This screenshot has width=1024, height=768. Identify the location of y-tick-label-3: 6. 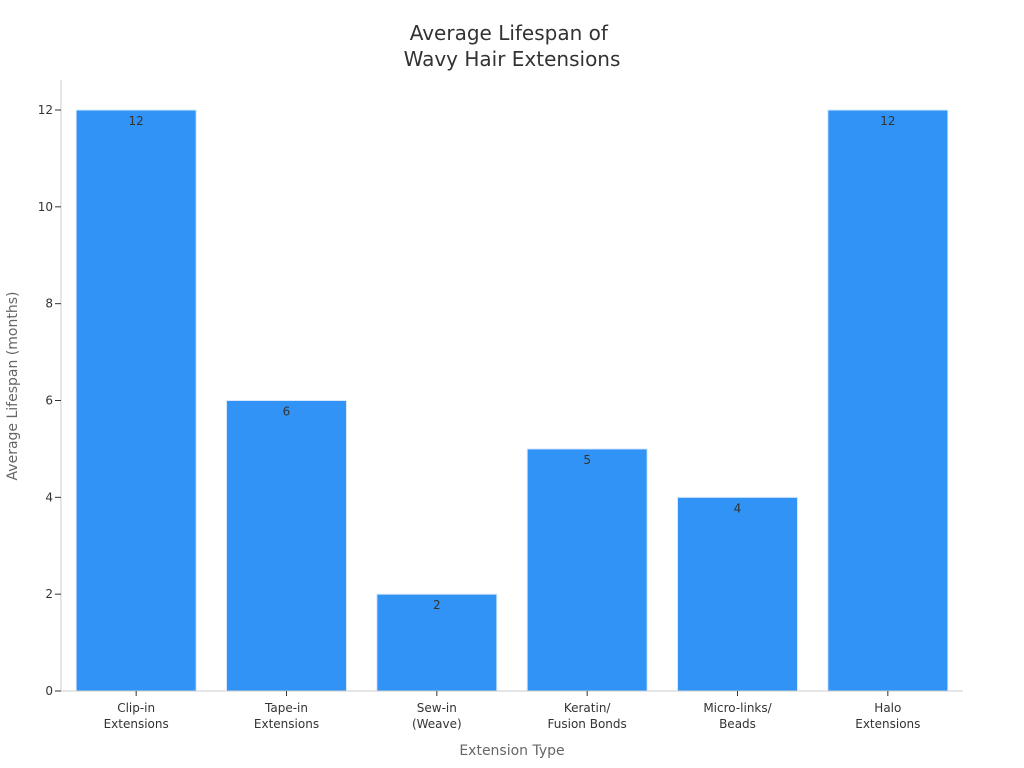
(49, 401).